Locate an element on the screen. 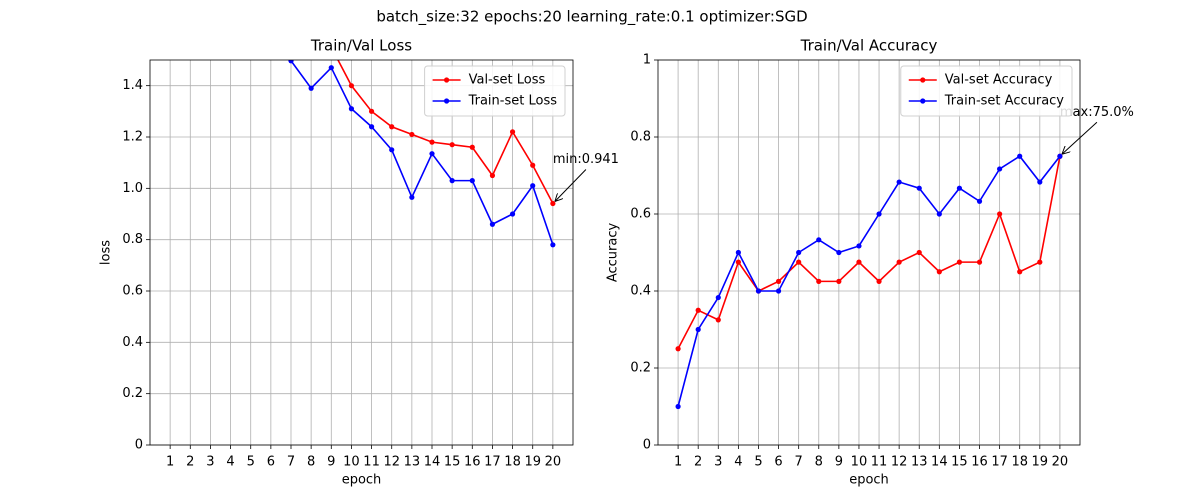 This screenshot has height=500, width=1200. x-tick-label: 5 is located at coordinates (251, 462).